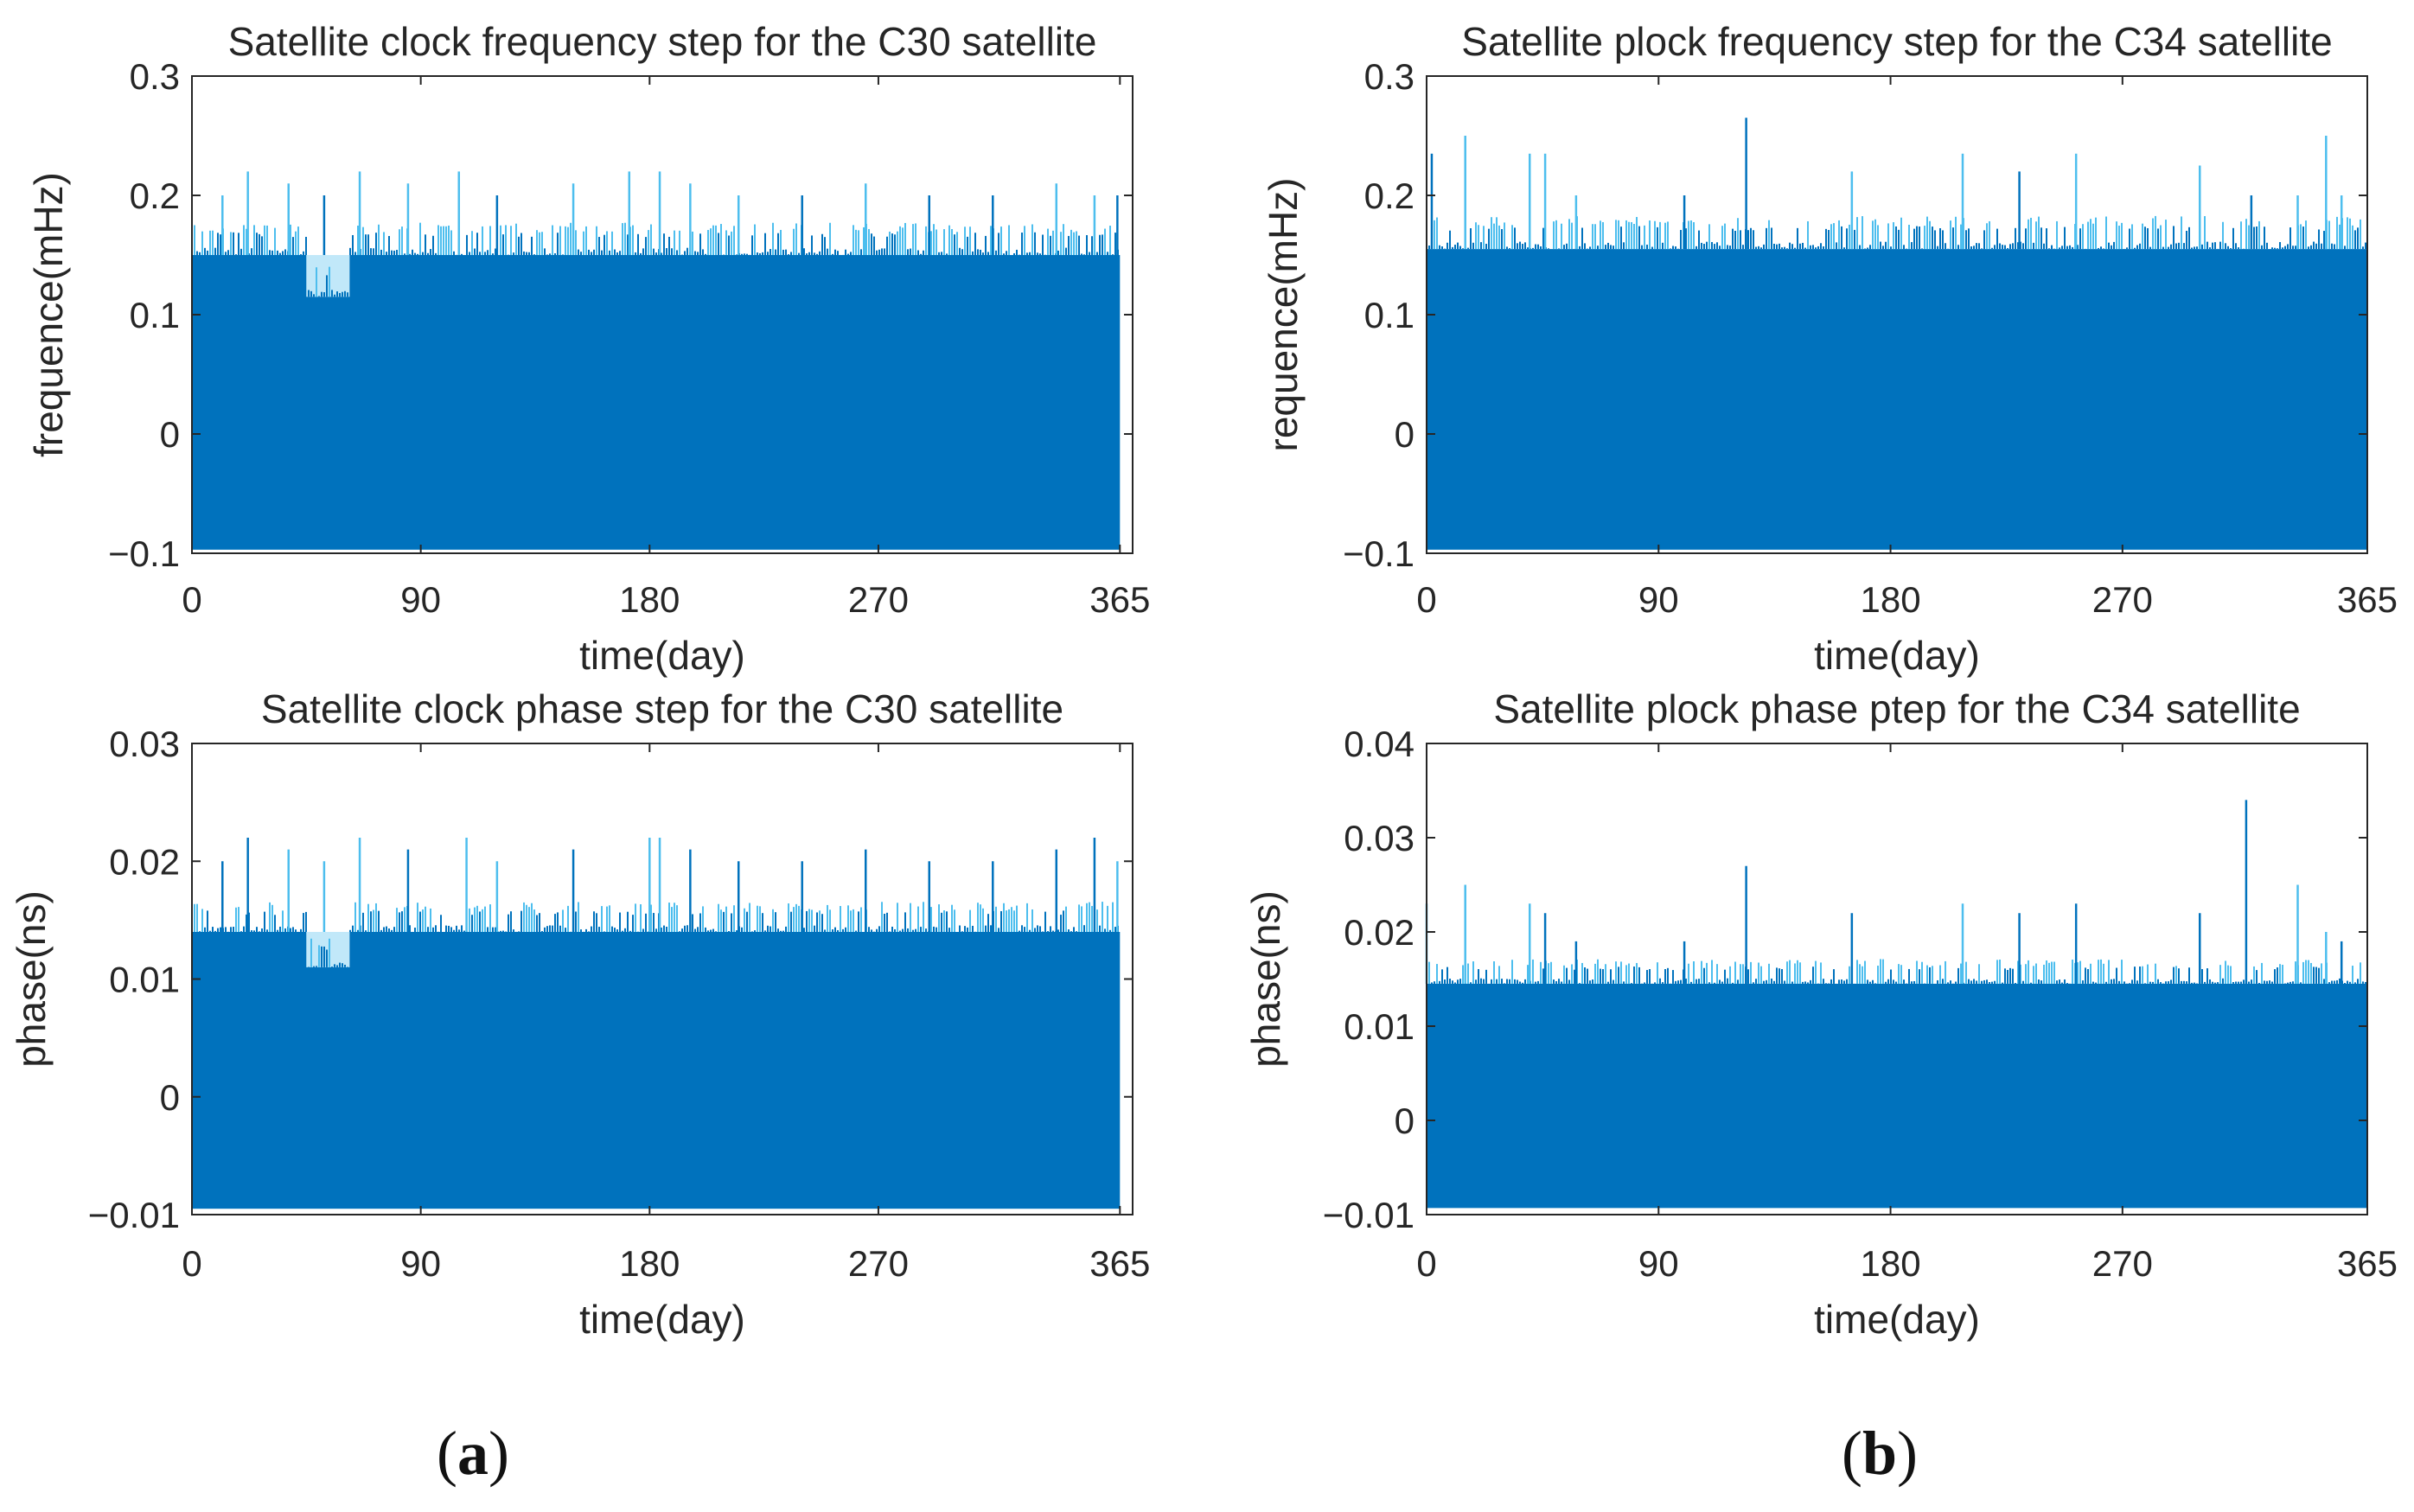  I want to click on y-tick-label: 0.04, so click(1379, 744).